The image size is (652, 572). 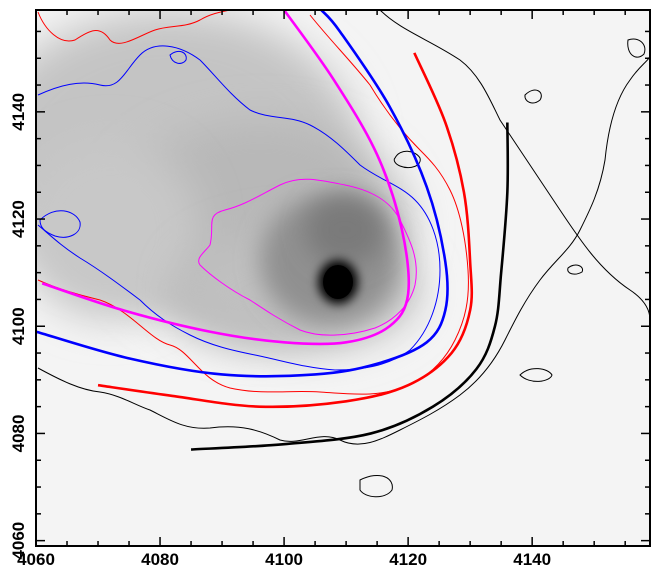 I want to click on y-tick-label: 4060, so click(x=18, y=541).